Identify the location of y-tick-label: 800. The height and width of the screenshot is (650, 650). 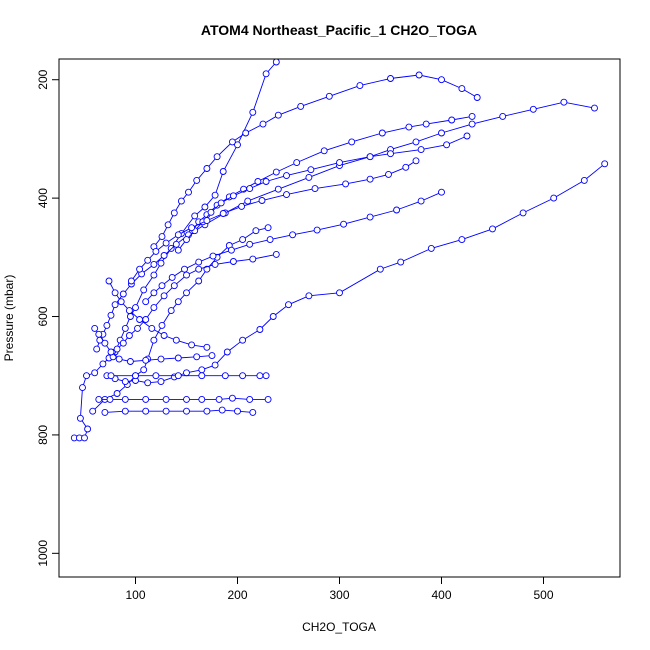
(43, 435).